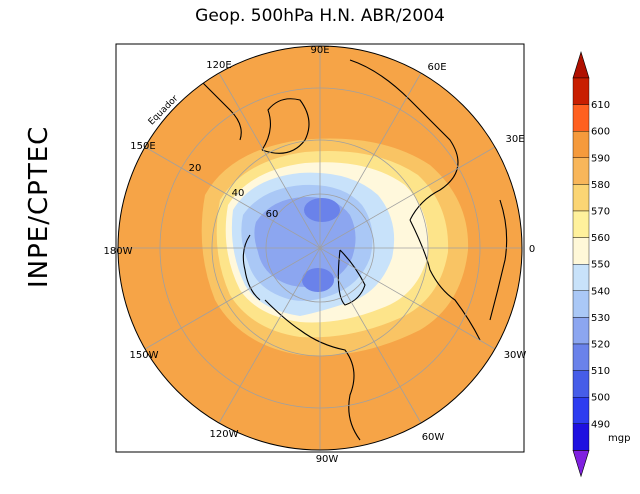  I want to click on colorbar-level-label: 550, so click(600, 265).